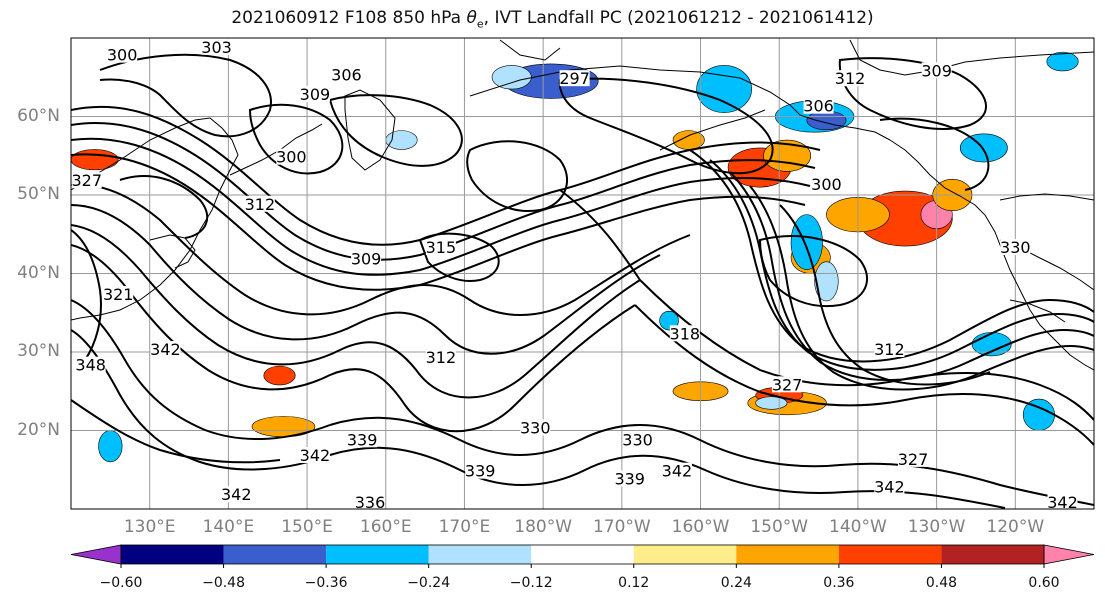  I want to click on contour-label: 348, so click(90, 365).